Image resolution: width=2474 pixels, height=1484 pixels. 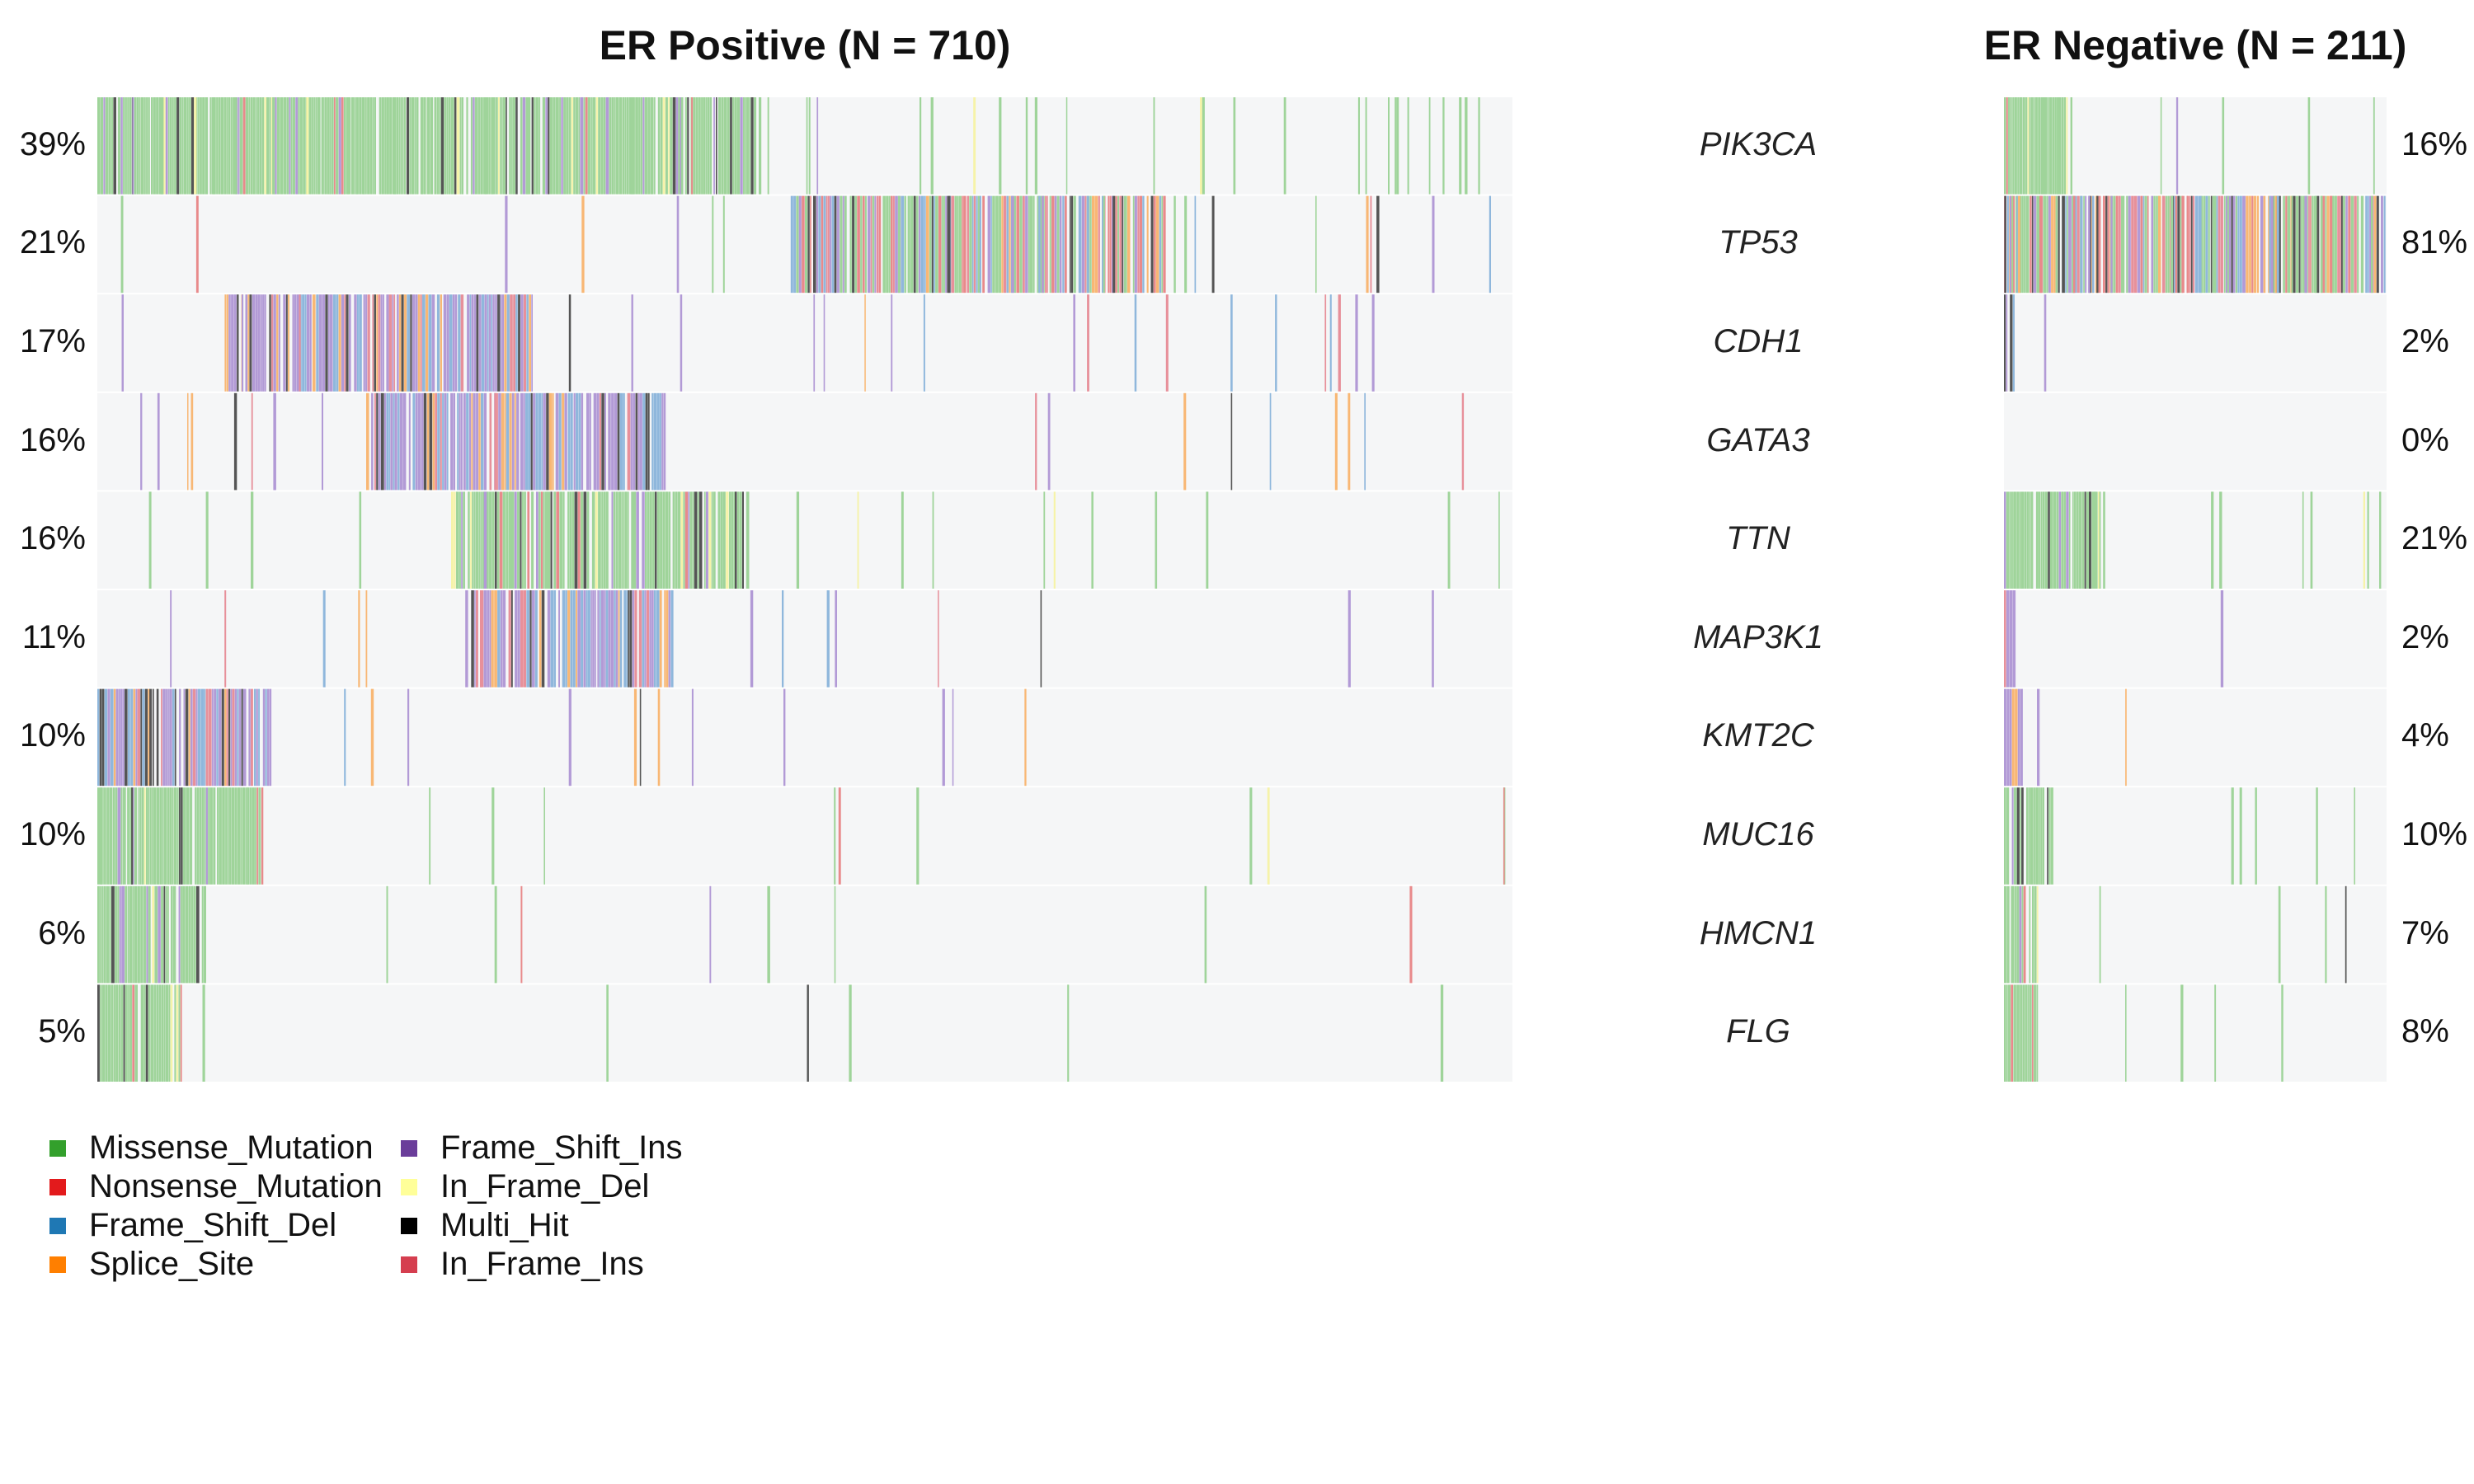 I want to click on legend-swatch, so click(x=57, y=1148).